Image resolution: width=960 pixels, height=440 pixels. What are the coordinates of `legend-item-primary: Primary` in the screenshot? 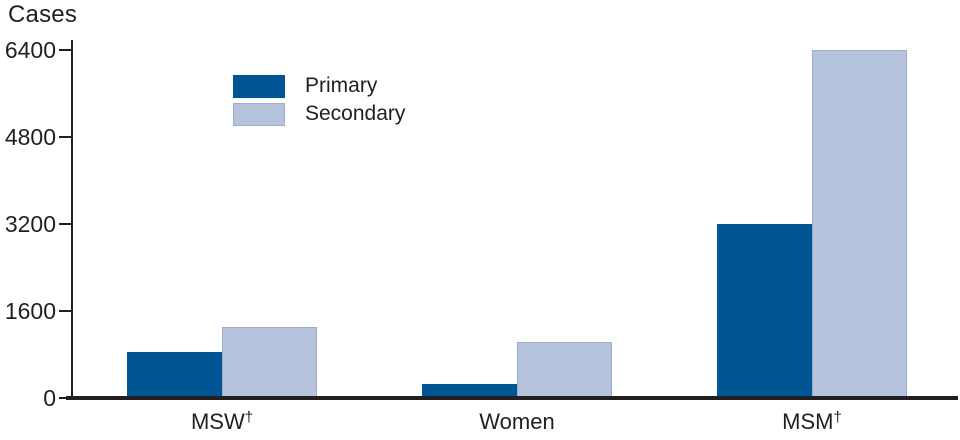 It's located at (319, 86).